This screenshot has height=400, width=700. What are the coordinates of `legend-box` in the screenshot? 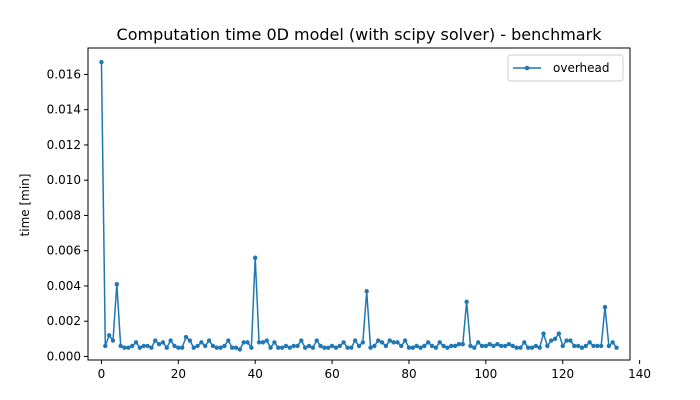 It's located at (565, 68).